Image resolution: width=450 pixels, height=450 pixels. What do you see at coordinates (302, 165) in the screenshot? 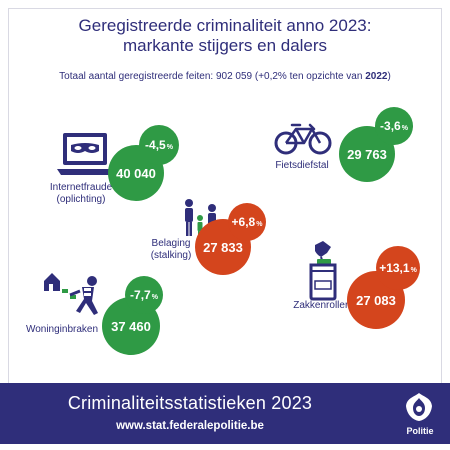
I see `fietsdiefstal-label: Fietsdiefstal` at bounding box center [302, 165].